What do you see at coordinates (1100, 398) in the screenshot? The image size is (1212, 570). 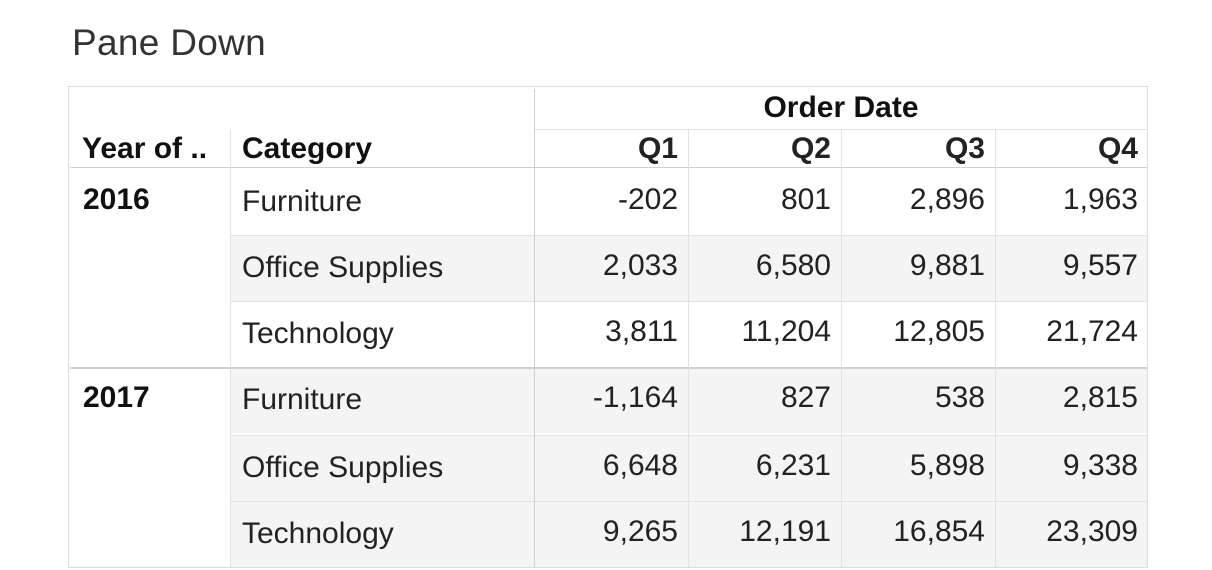 I see `value-cell: 2,815` at bounding box center [1100, 398].